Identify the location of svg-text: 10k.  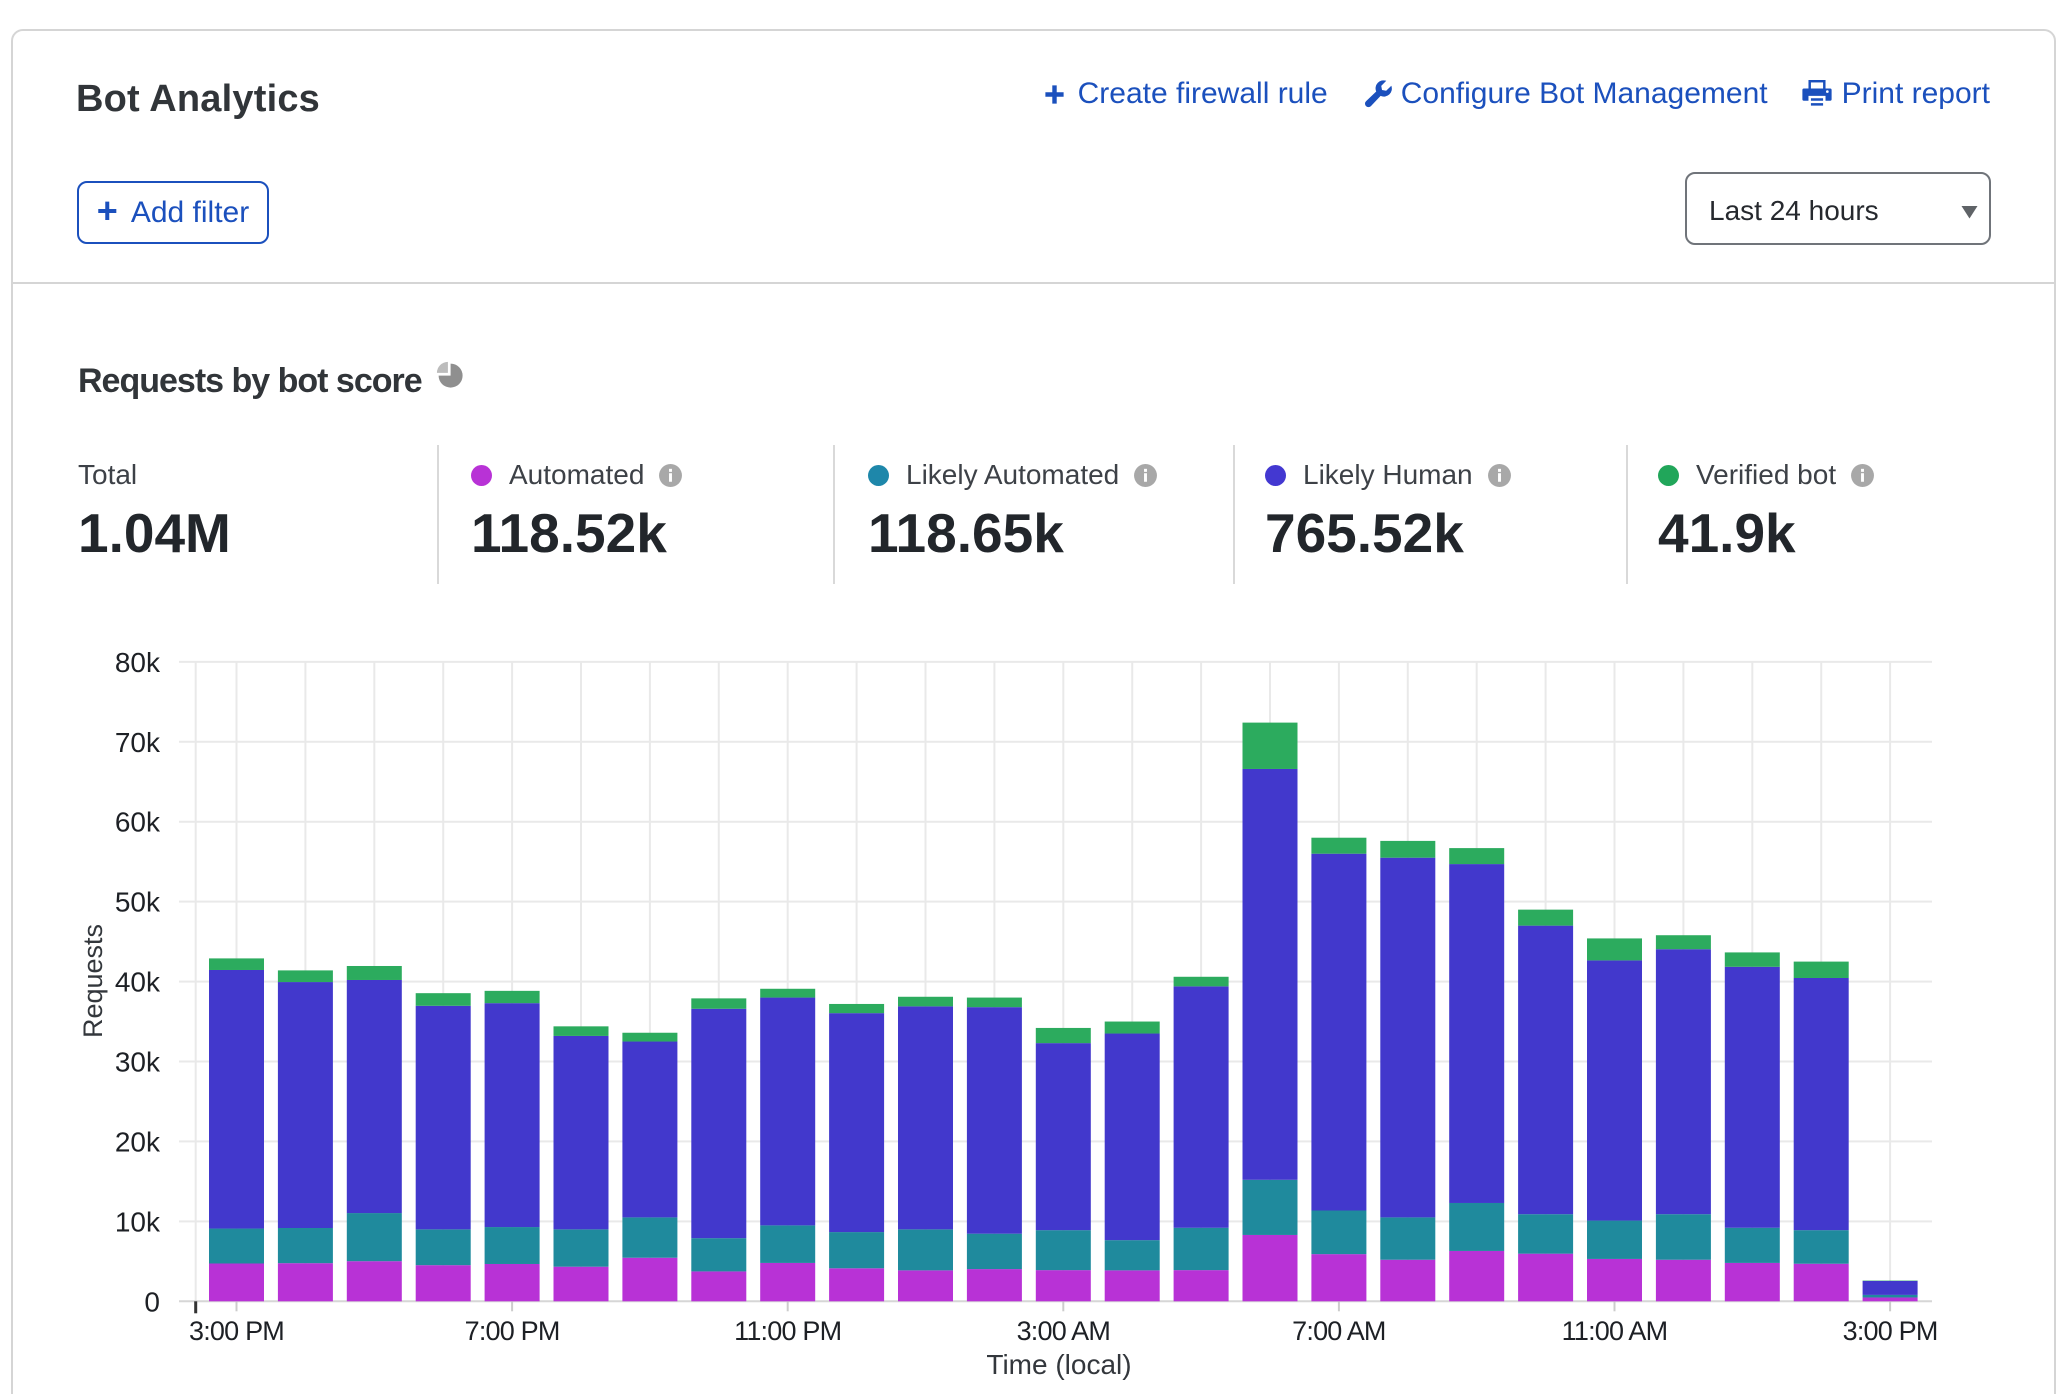
(138, 1221).